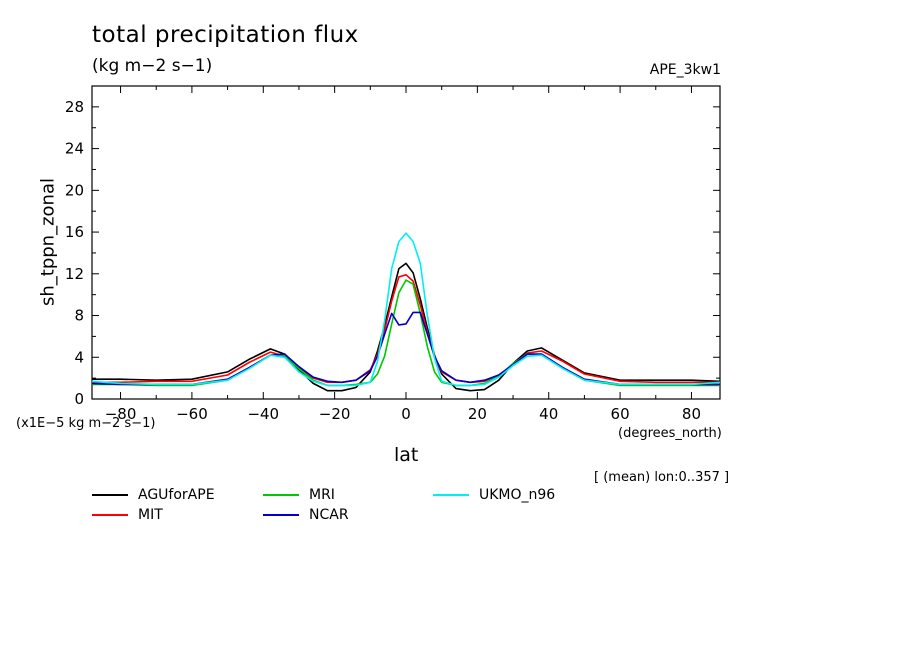 The image size is (904, 654). What do you see at coordinates (74, 107) in the screenshot?
I see `y-tick-label: 28` at bounding box center [74, 107].